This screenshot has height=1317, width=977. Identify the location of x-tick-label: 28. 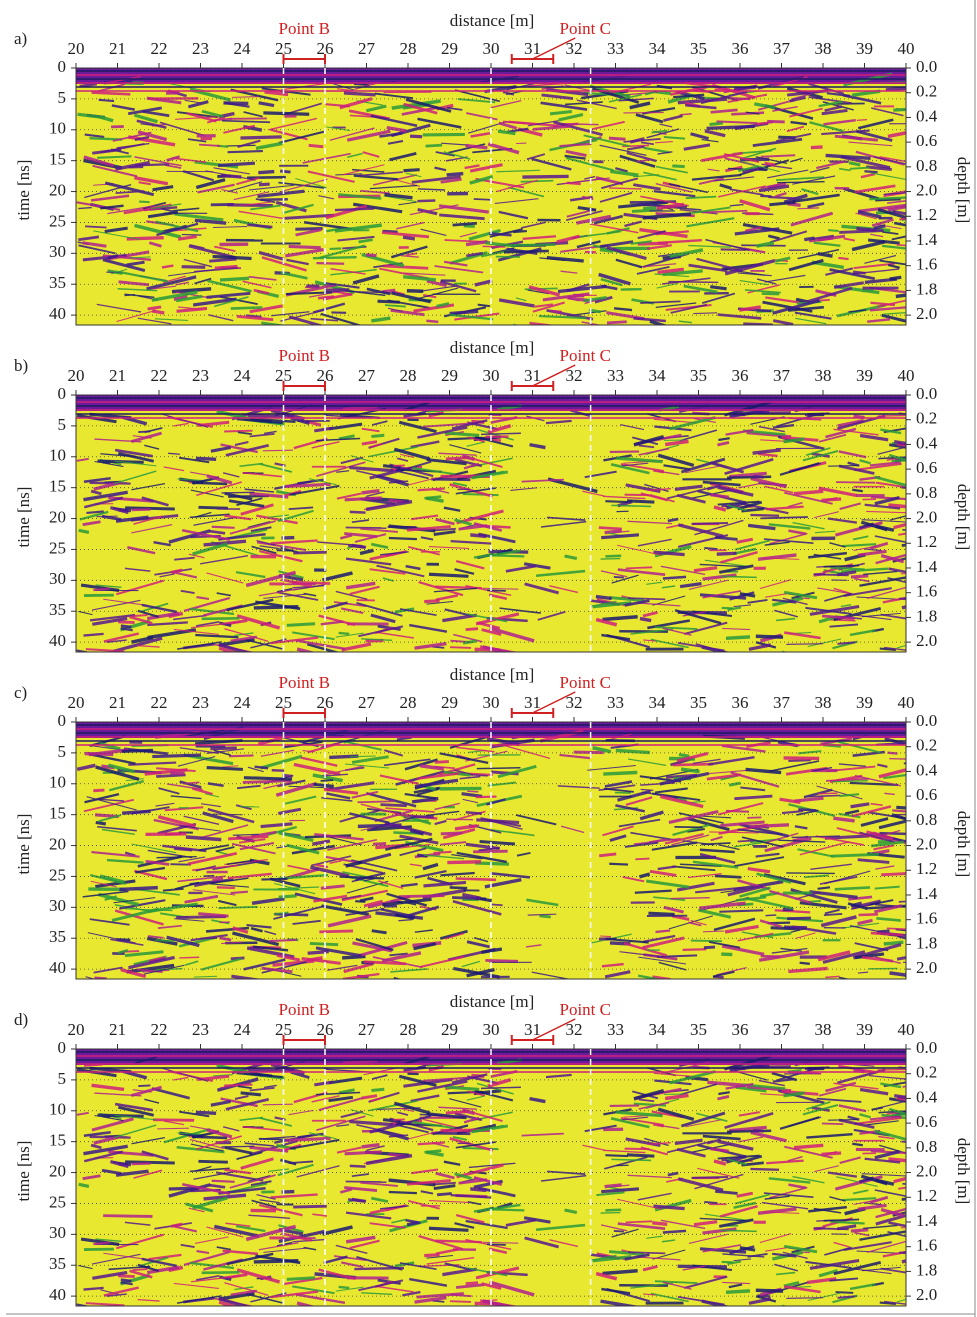
(408, 702).